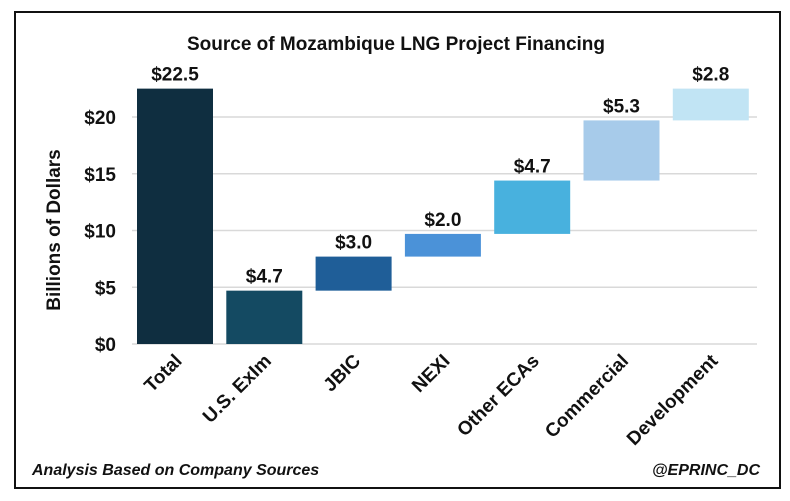  What do you see at coordinates (175, 470) in the screenshot?
I see `source-note: Analysis Based on Company Sources` at bounding box center [175, 470].